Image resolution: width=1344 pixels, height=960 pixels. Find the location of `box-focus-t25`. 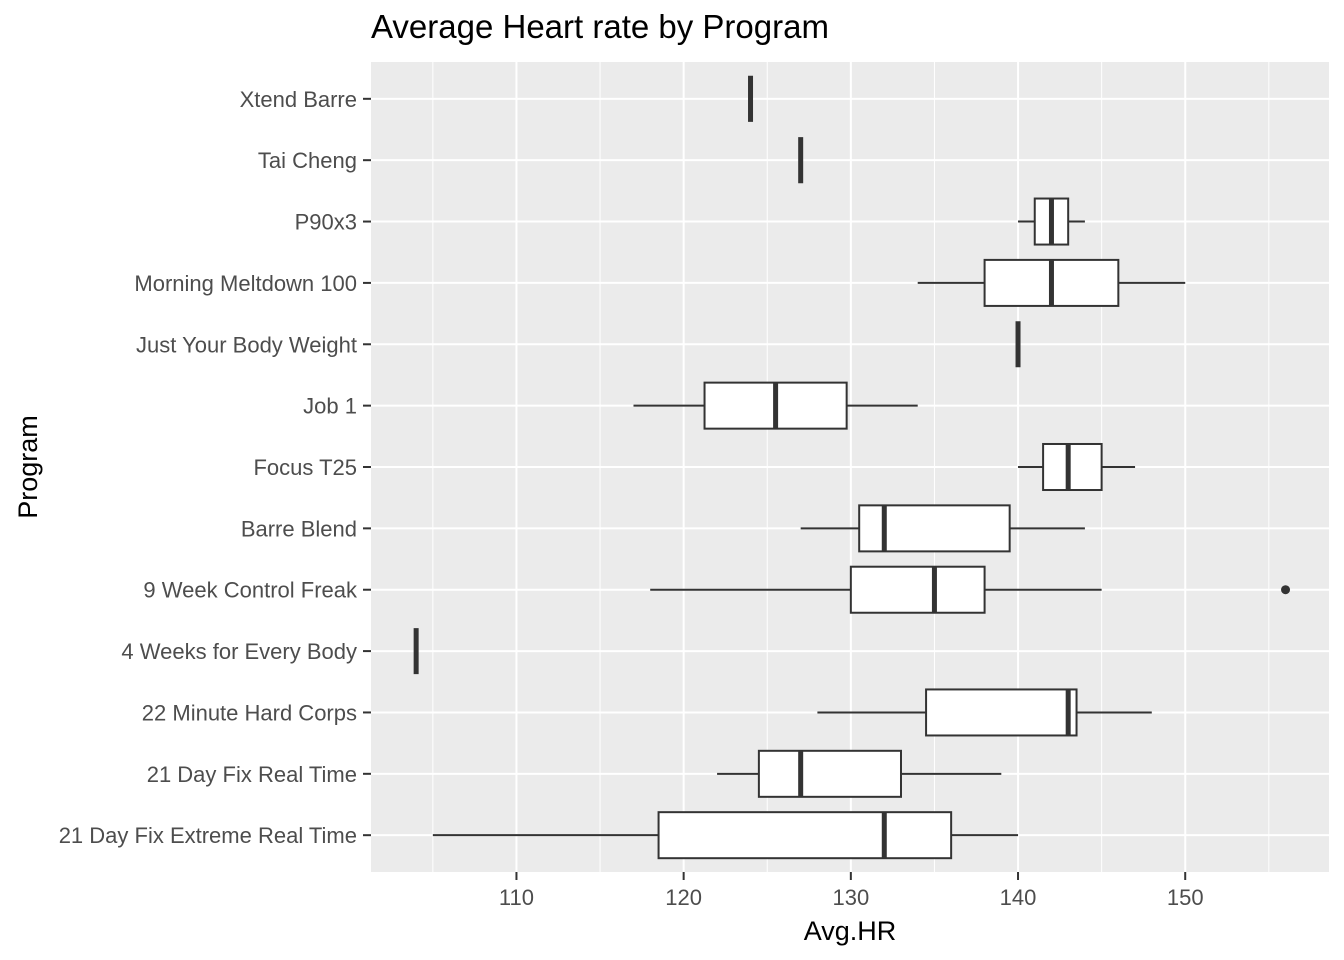

box-focus-t25 is located at coordinates (1077, 467).